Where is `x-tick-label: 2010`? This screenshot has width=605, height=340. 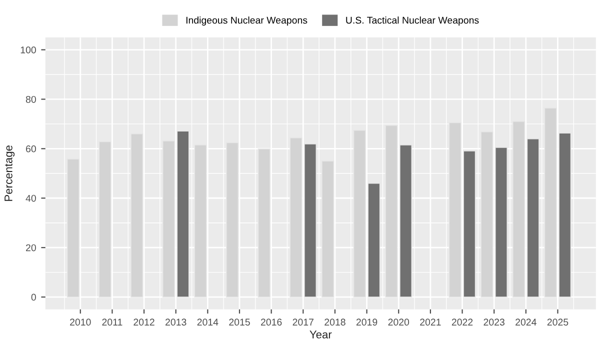
x-tick-label: 2010 is located at coordinates (80, 322).